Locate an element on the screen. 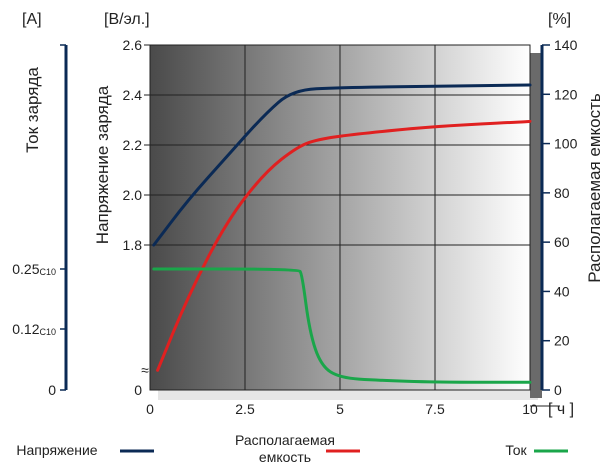  capacity-tick-label-5: 40 is located at coordinates (562, 291).